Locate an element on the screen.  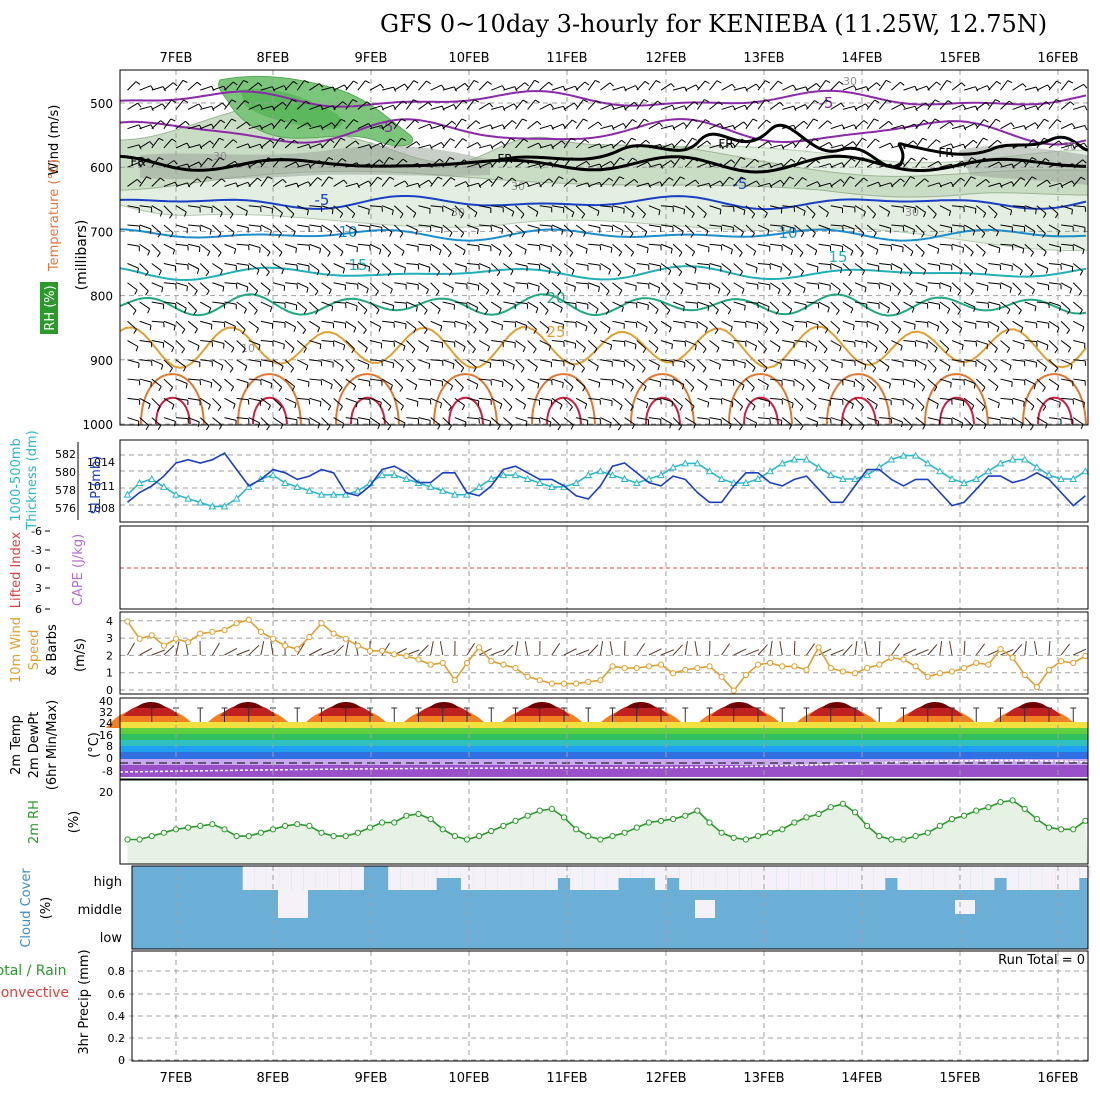
rh2m-series-point is located at coordinates (406, 815).